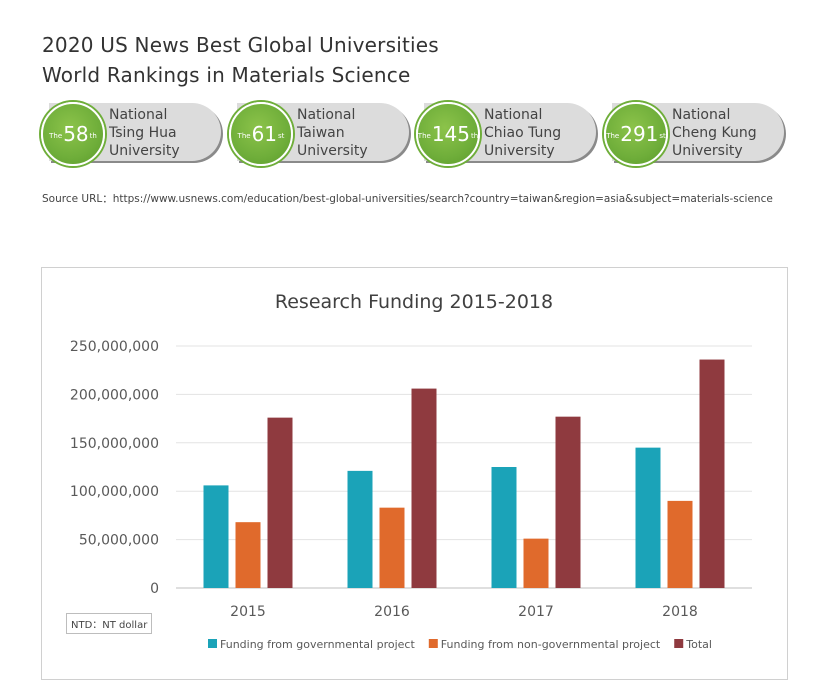 The width and height of the screenshot is (828, 696). What do you see at coordinates (114, 347) in the screenshot?
I see `y-tick-label: 250,000,000` at bounding box center [114, 347].